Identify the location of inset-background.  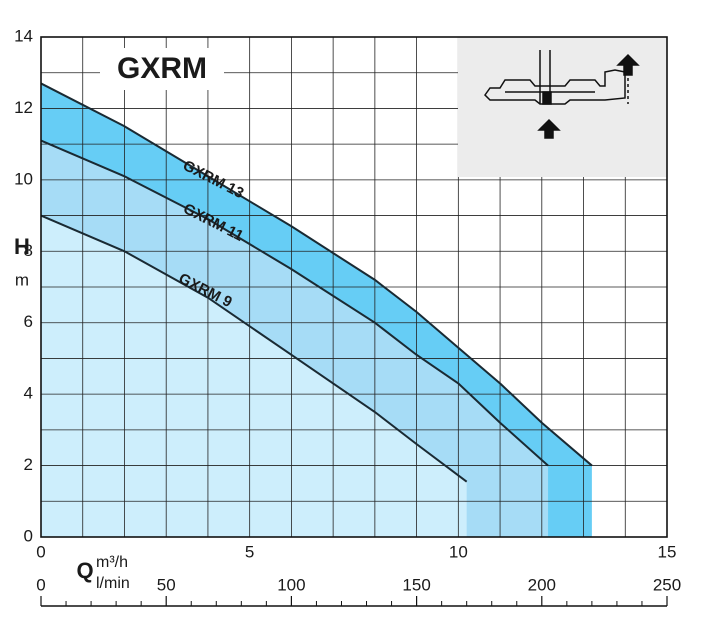
(562, 107).